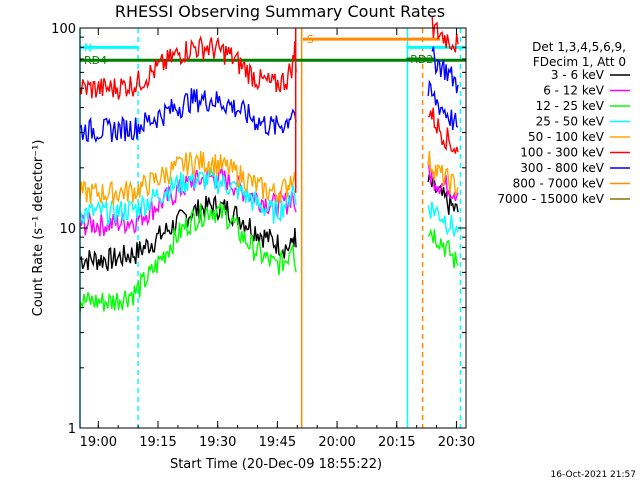 Image resolution: width=640 pixels, height=480 pixels. I want to click on legend-header-1: FDecim 1, Att 0, so click(579, 62).